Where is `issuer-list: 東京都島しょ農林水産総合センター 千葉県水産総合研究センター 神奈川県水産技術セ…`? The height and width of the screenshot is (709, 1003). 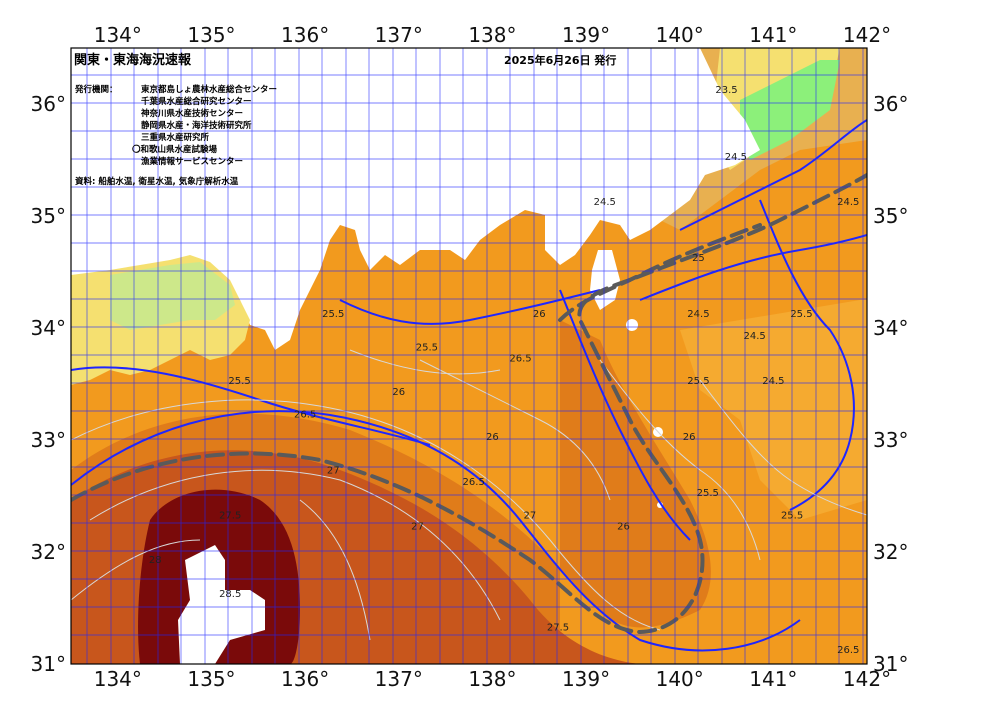
issuer-list: 東京都島しょ農林水産総合センター 千葉県水産総合研究センター 神奈川県水産技術セ… is located at coordinates (204, 125).